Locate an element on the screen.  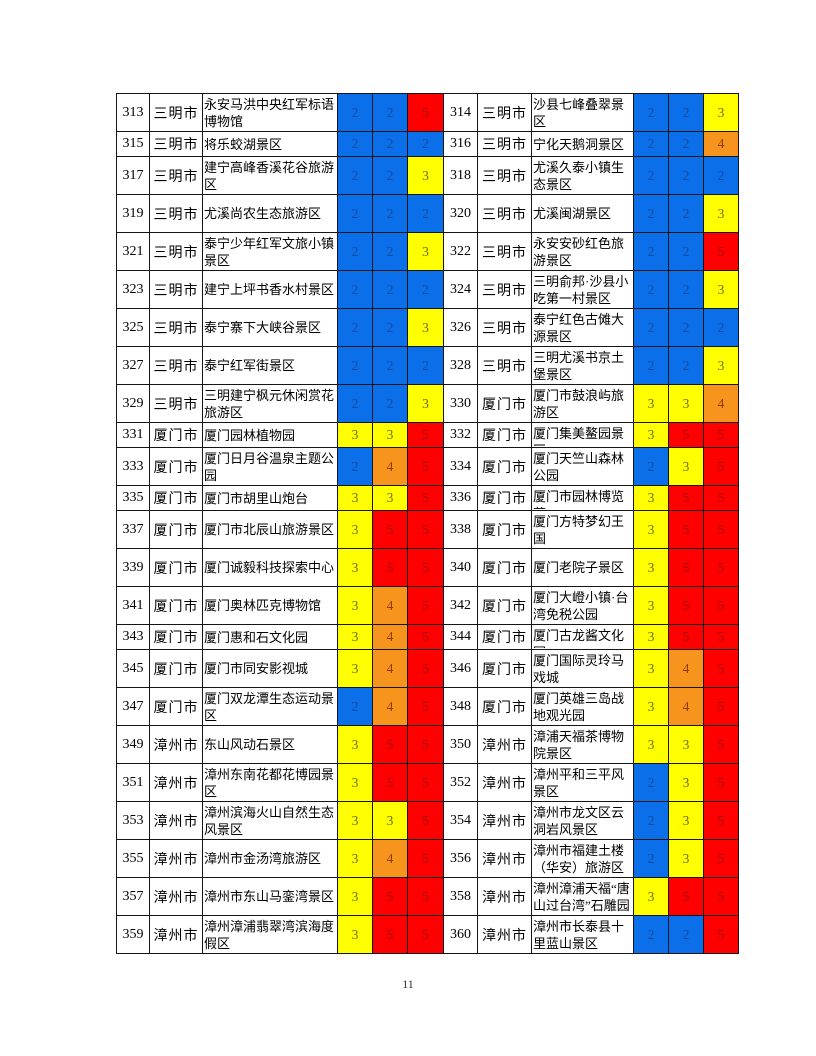
scenic-area-name: 漳州东南花都花博园景区 is located at coordinates (269, 782).